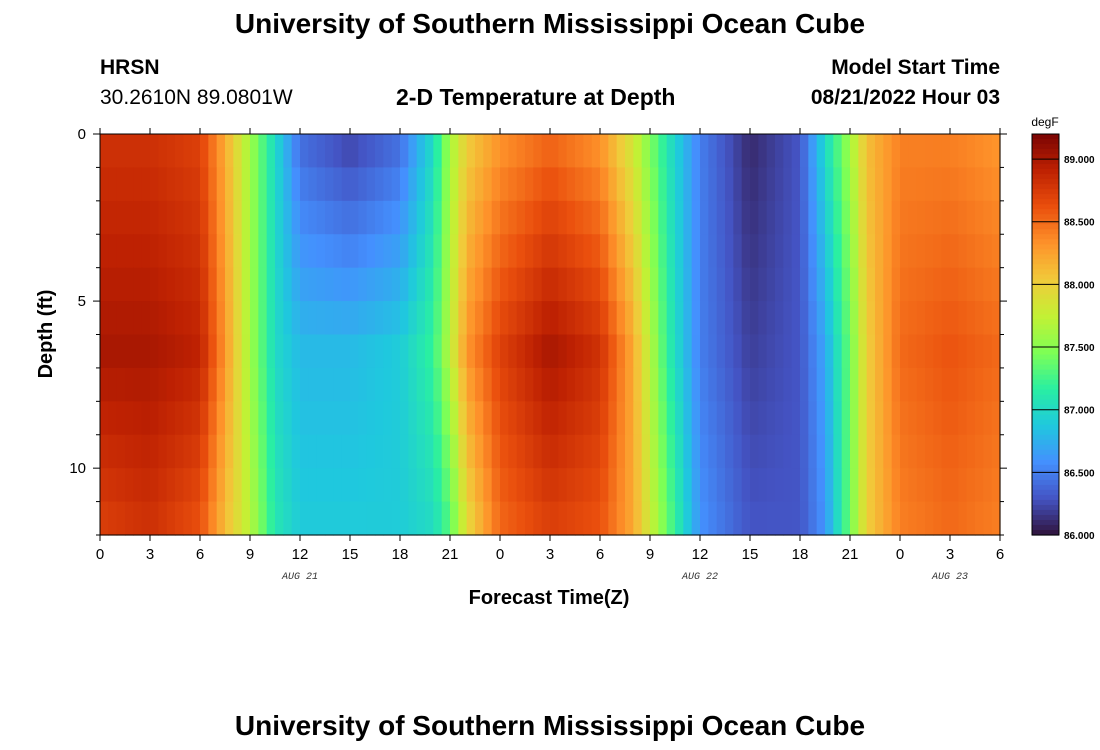 Image resolution: width=1100 pixels, height=750 pixels. Describe the element at coordinates (949, 577) in the screenshot. I see `x-date-label: AUG 23` at that location.